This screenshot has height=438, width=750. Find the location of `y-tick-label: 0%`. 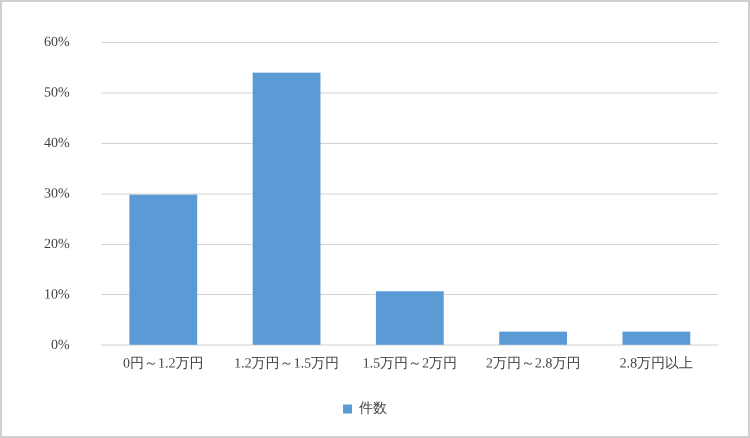

y-tick-label: 0% is located at coordinates (60, 345).